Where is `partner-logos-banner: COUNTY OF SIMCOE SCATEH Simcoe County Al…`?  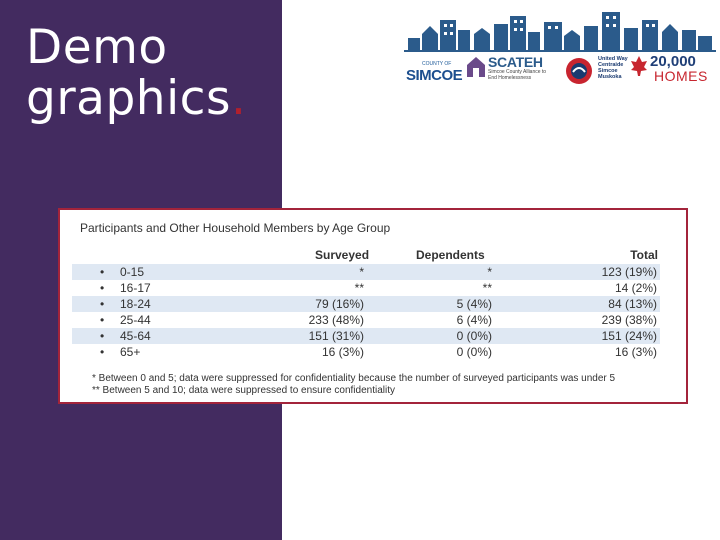 partner-logos-banner: COUNTY OF SIMCOE SCATEH Simcoe County Al… is located at coordinates (560, 49).